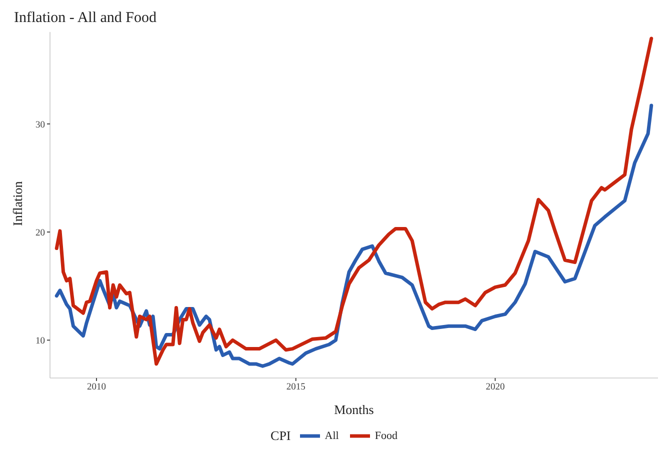  I want to click on x-tick-label: 2010, so click(96, 387).